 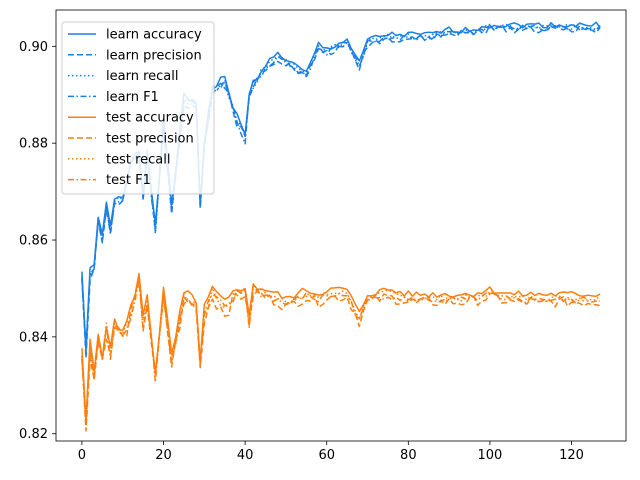 I want to click on y-tick-label: 0.86, so click(x=33, y=241).